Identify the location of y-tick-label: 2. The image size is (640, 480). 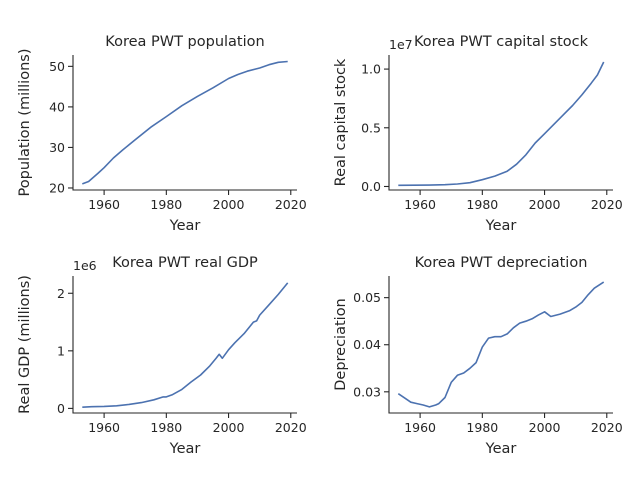
(61, 293).